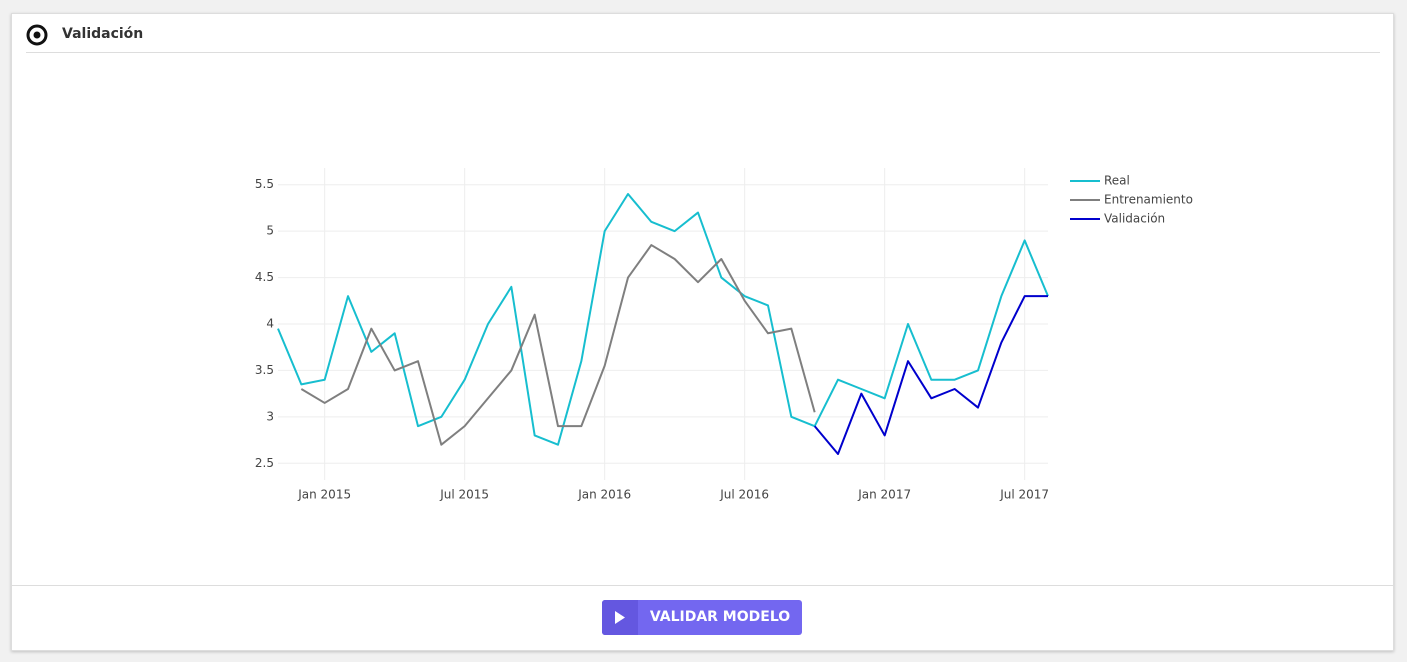 The height and width of the screenshot is (662, 1407). I want to click on legend-label: Entrenamiento, so click(1148, 200).